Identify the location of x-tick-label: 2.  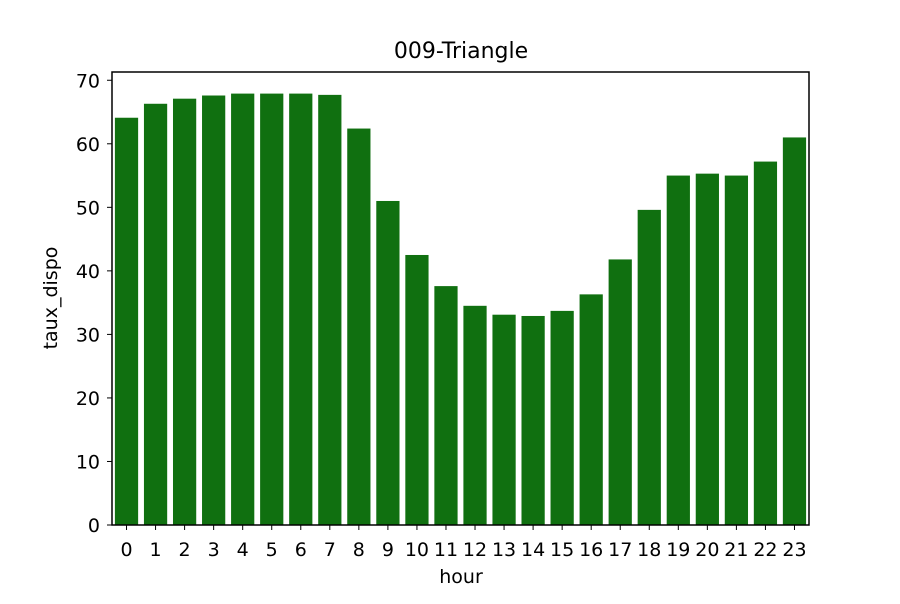
(185, 550).